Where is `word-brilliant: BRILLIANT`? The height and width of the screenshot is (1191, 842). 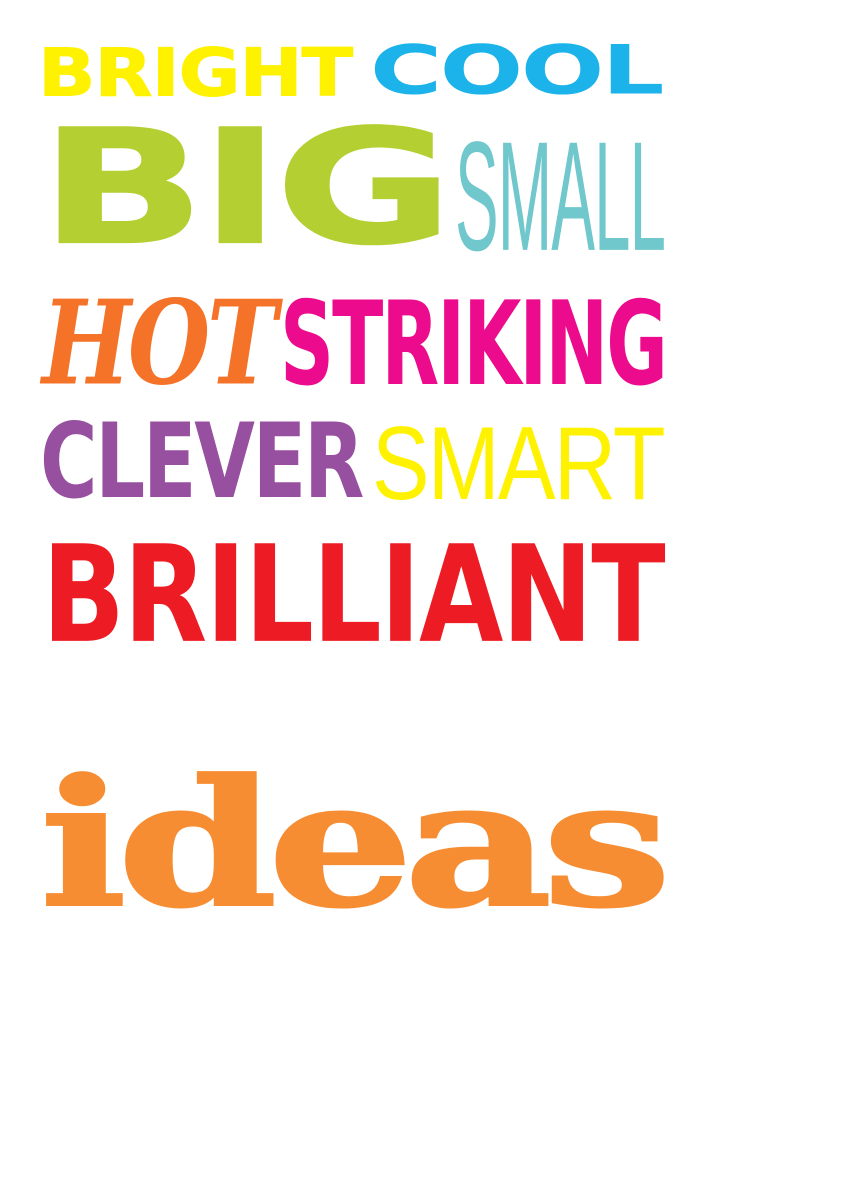 word-brilliant: BRILLIANT is located at coordinates (354, 595).